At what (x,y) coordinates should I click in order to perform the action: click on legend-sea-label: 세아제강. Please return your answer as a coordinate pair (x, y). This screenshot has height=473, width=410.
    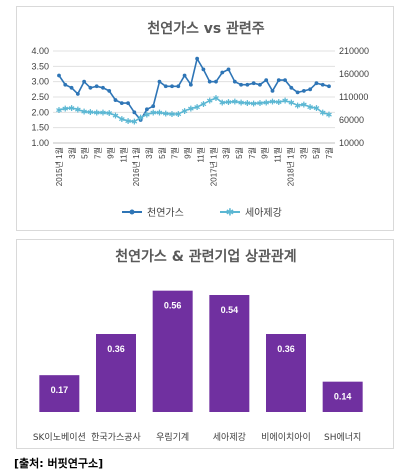
    Looking at the image, I should click on (263, 213).